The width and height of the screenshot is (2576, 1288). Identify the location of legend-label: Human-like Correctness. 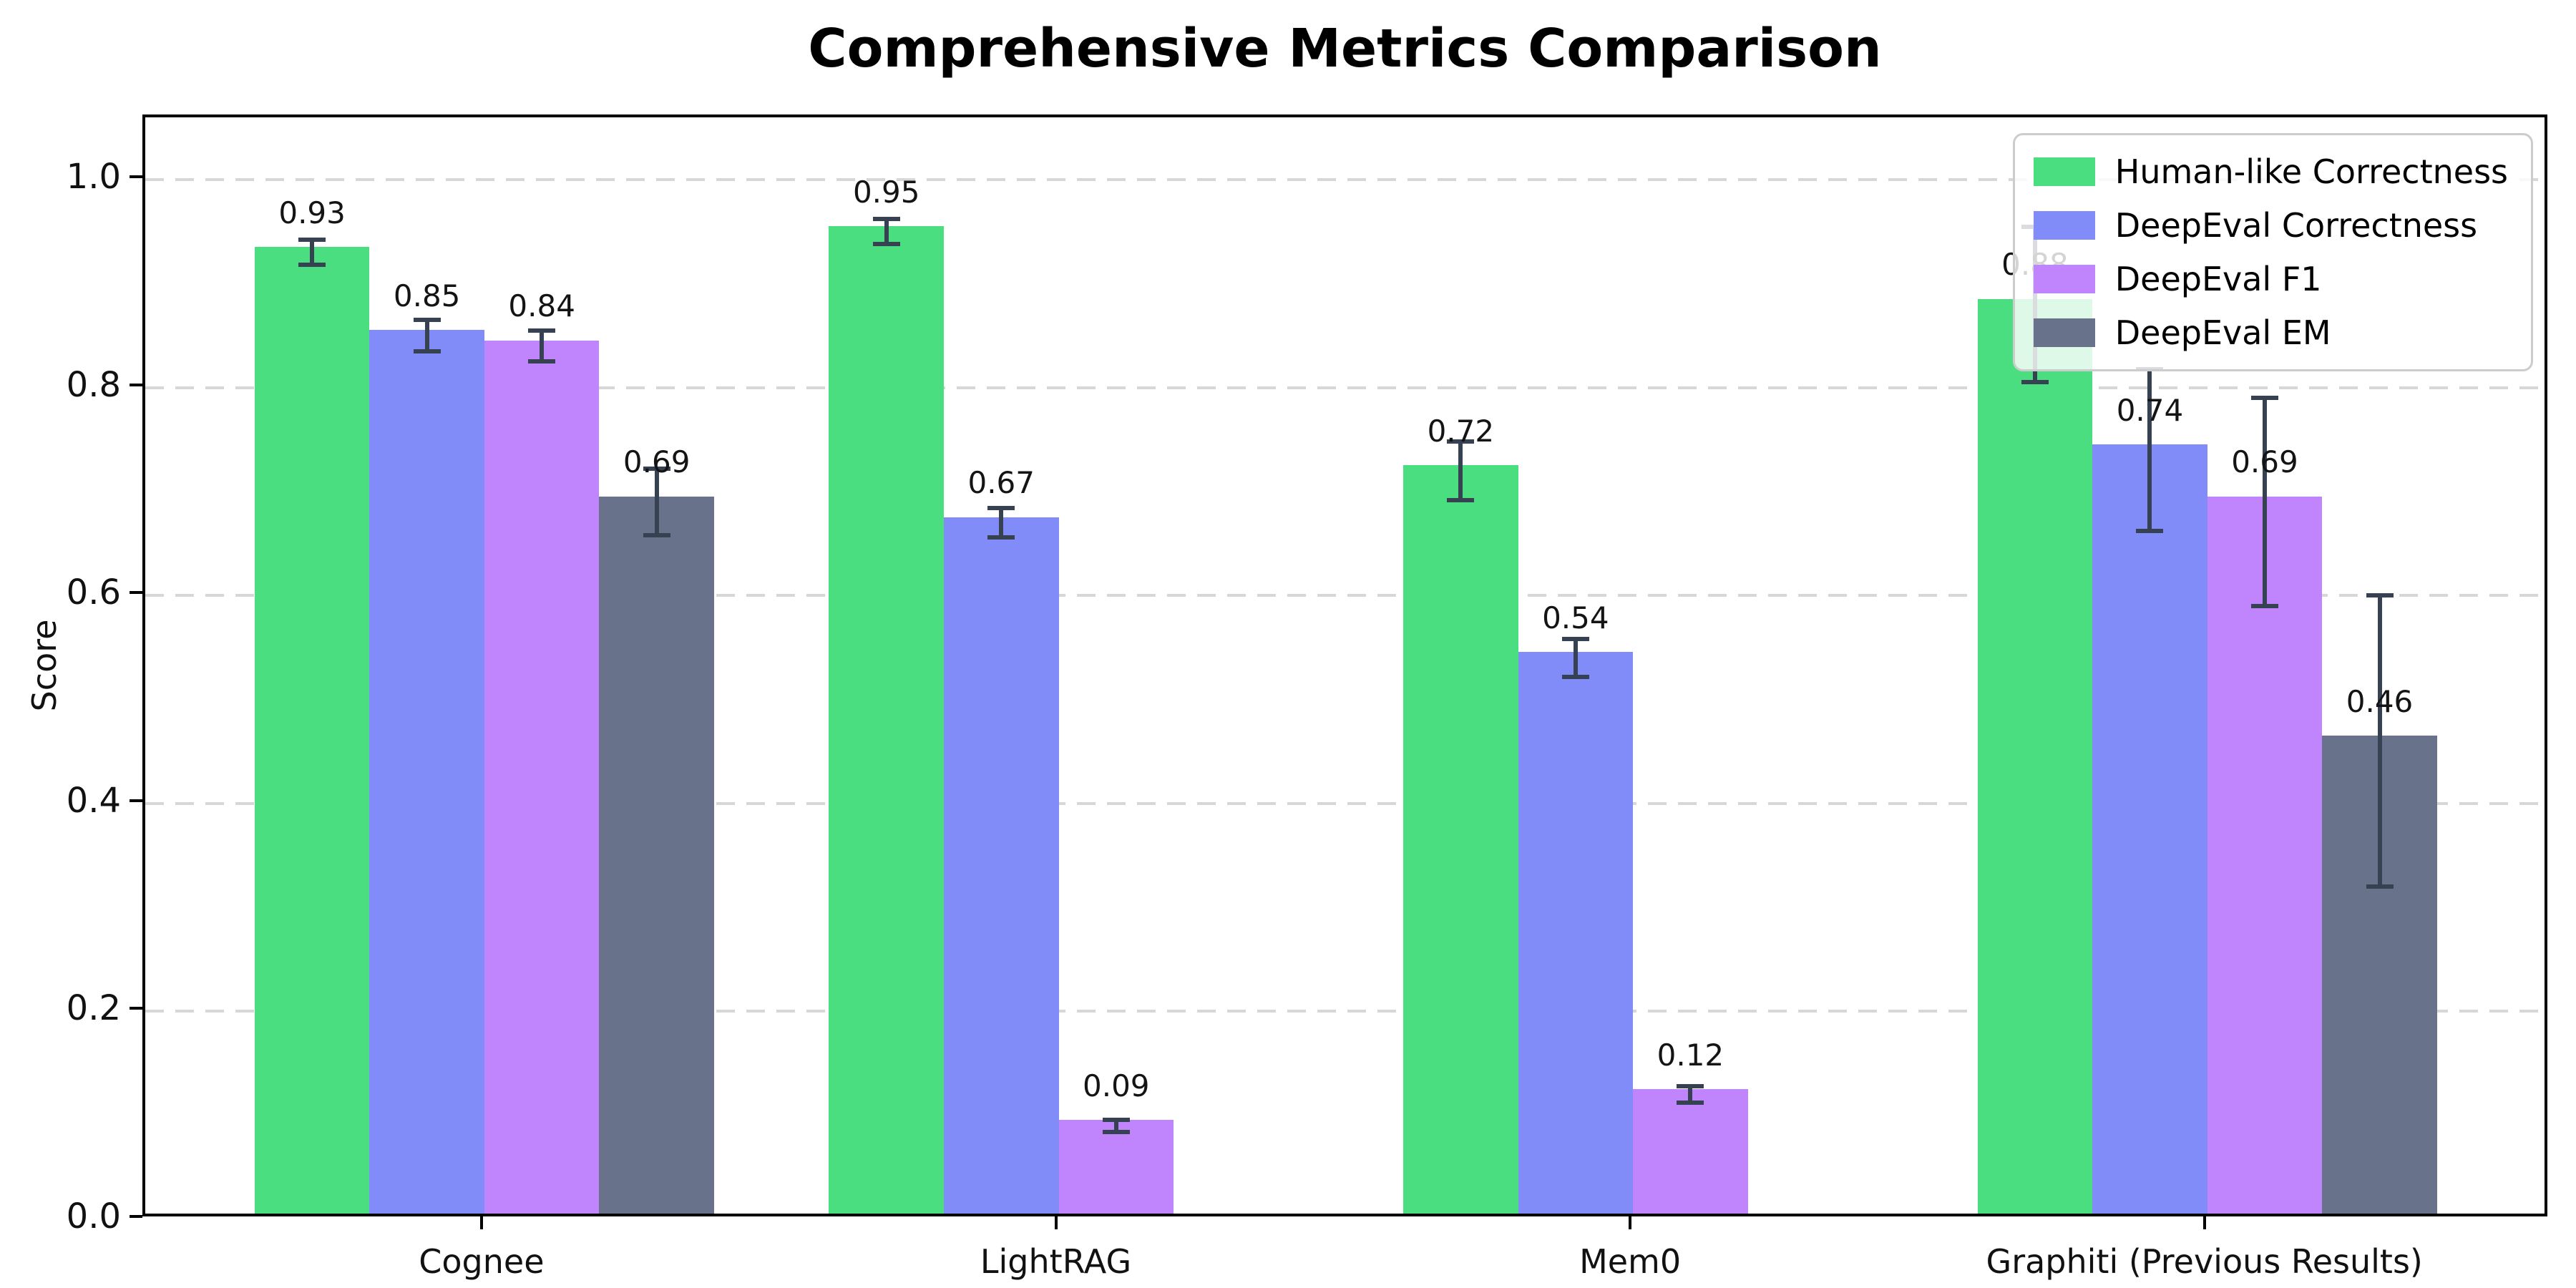
(2311, 171).